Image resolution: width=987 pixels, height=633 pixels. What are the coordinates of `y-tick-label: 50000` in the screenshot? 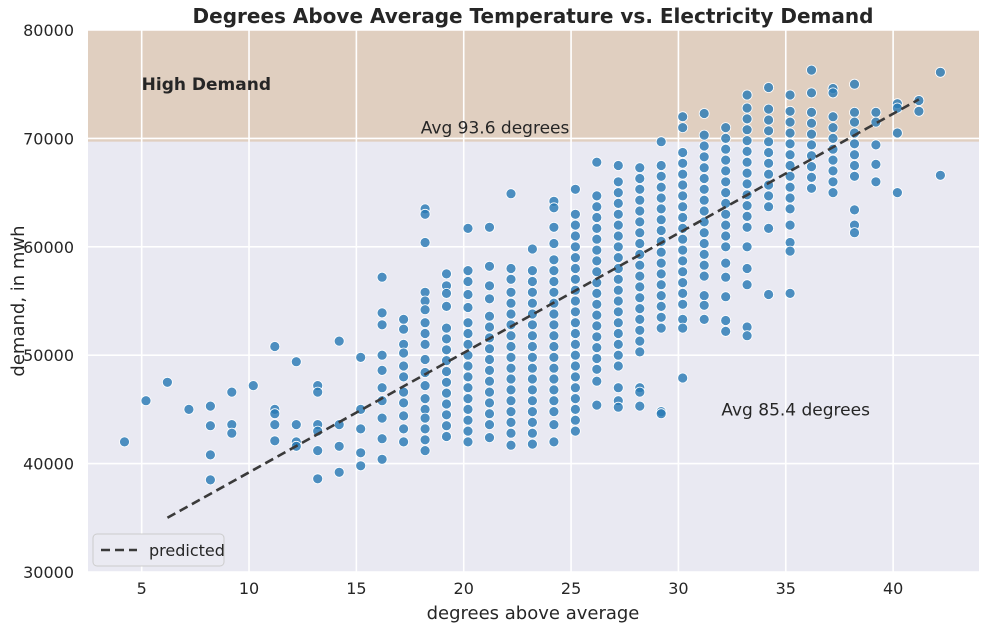 It's located at (48, 355).